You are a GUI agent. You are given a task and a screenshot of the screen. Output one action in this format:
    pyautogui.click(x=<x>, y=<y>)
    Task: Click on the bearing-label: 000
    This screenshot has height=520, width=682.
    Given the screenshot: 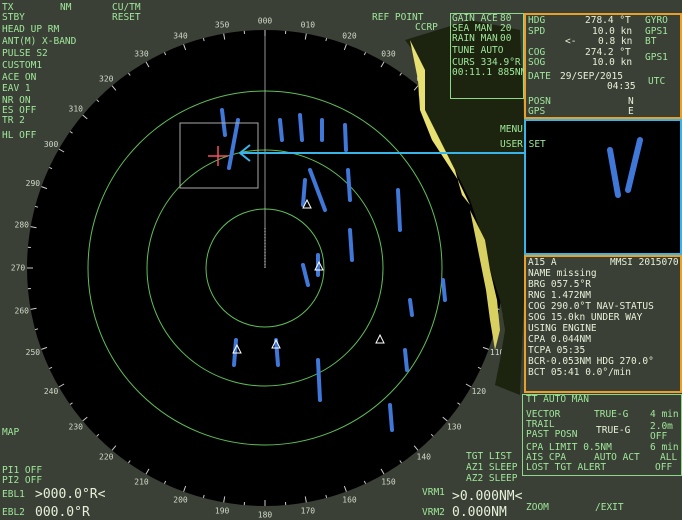 What is the action you would take?
    pyautogui.click(x=265, y=21)
    